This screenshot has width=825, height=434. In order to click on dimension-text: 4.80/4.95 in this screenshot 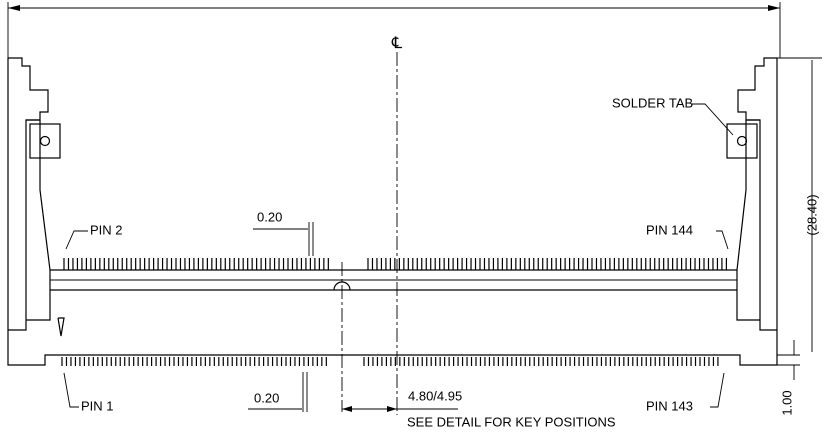, I will do `click(435, 395)`.